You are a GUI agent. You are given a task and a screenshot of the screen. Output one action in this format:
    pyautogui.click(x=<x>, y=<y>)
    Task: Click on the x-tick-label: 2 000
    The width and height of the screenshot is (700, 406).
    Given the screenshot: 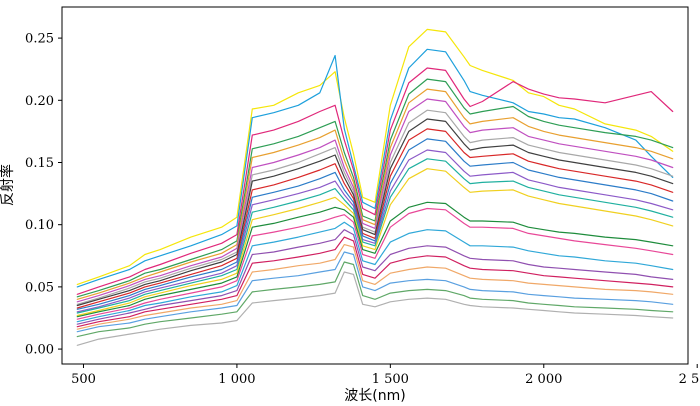 What is the action you would take?
    pyautogui.click(x=543, y=379)
    